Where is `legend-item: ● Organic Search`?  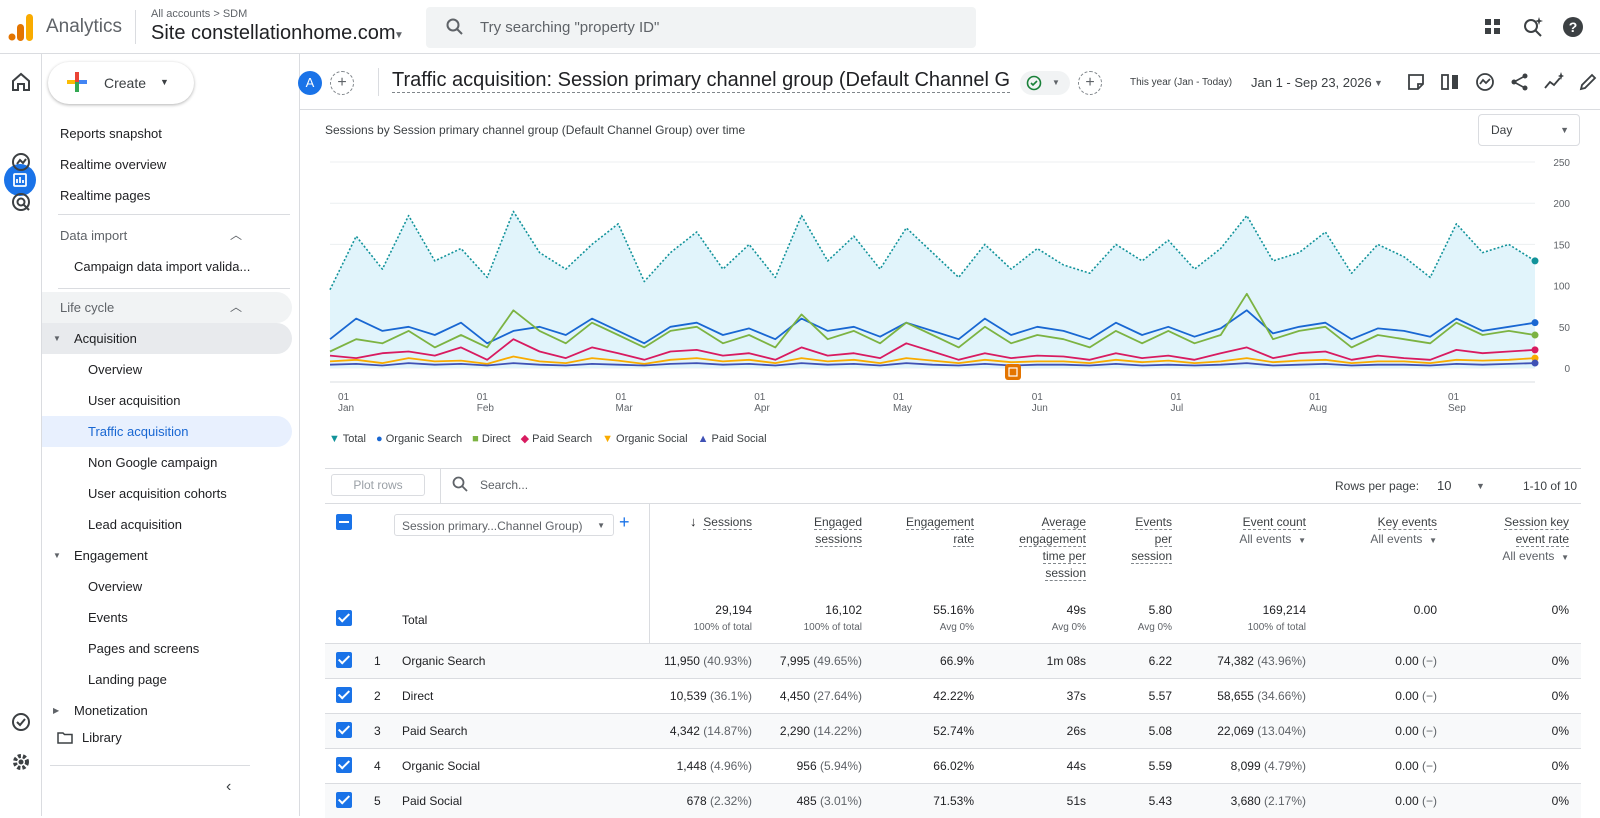 legend-item: ● Organic Search is located at coordinates (419, 439).